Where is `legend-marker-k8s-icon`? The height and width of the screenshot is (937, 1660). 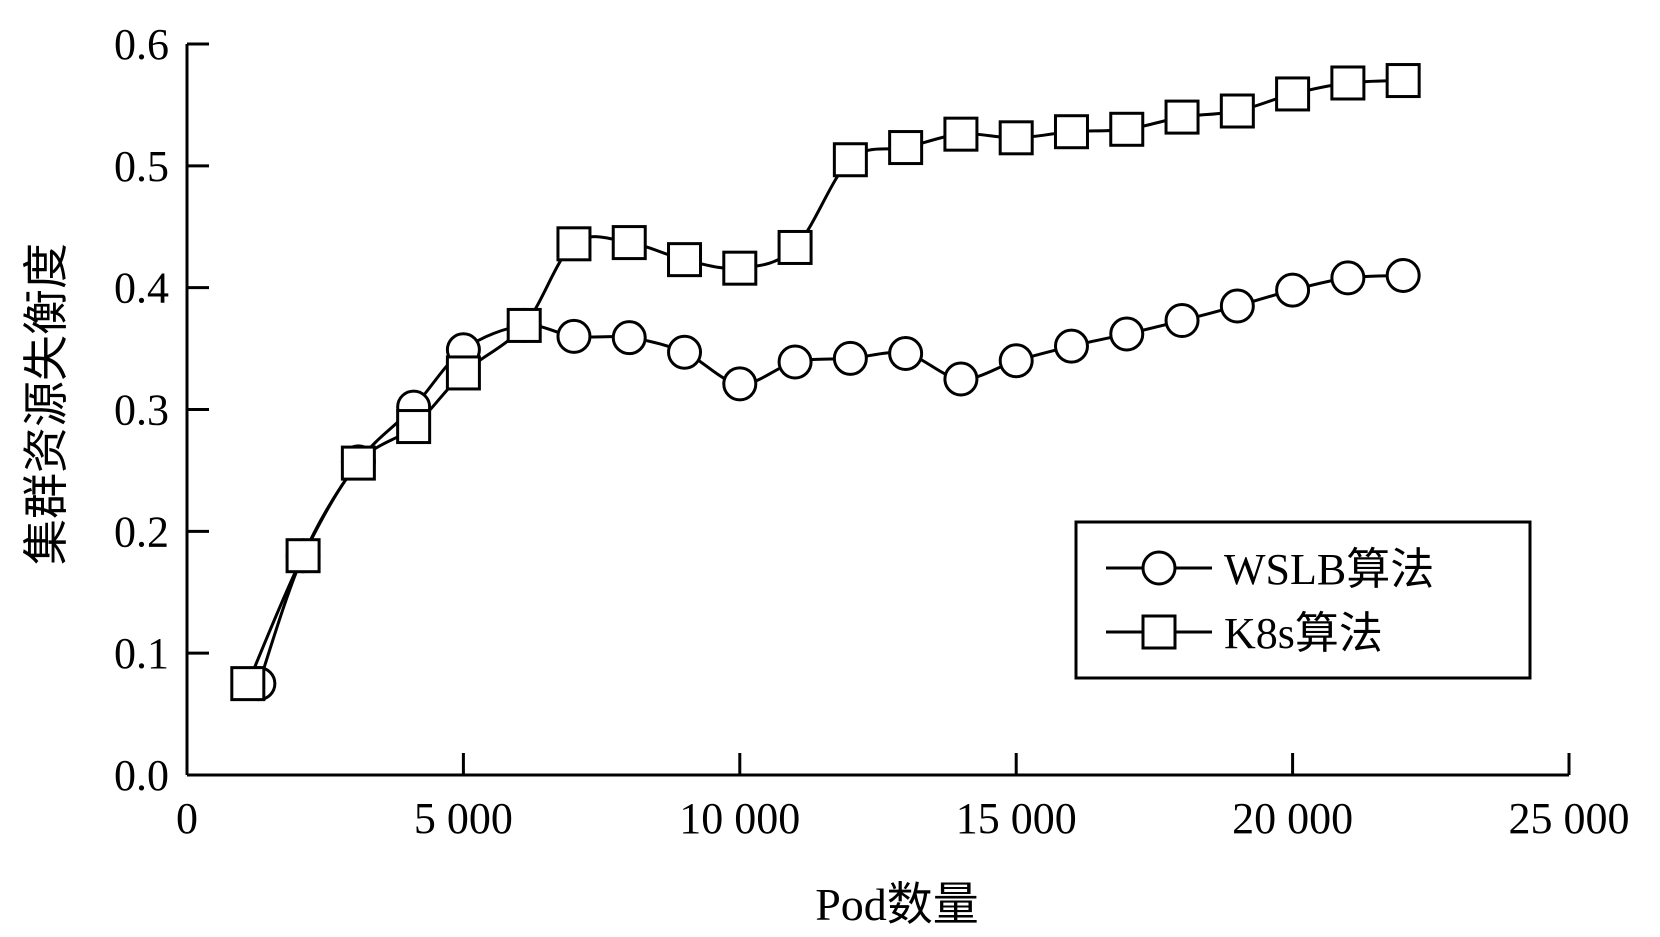 legend-marker-k8s-icon is located at coordinates (1159, 632).